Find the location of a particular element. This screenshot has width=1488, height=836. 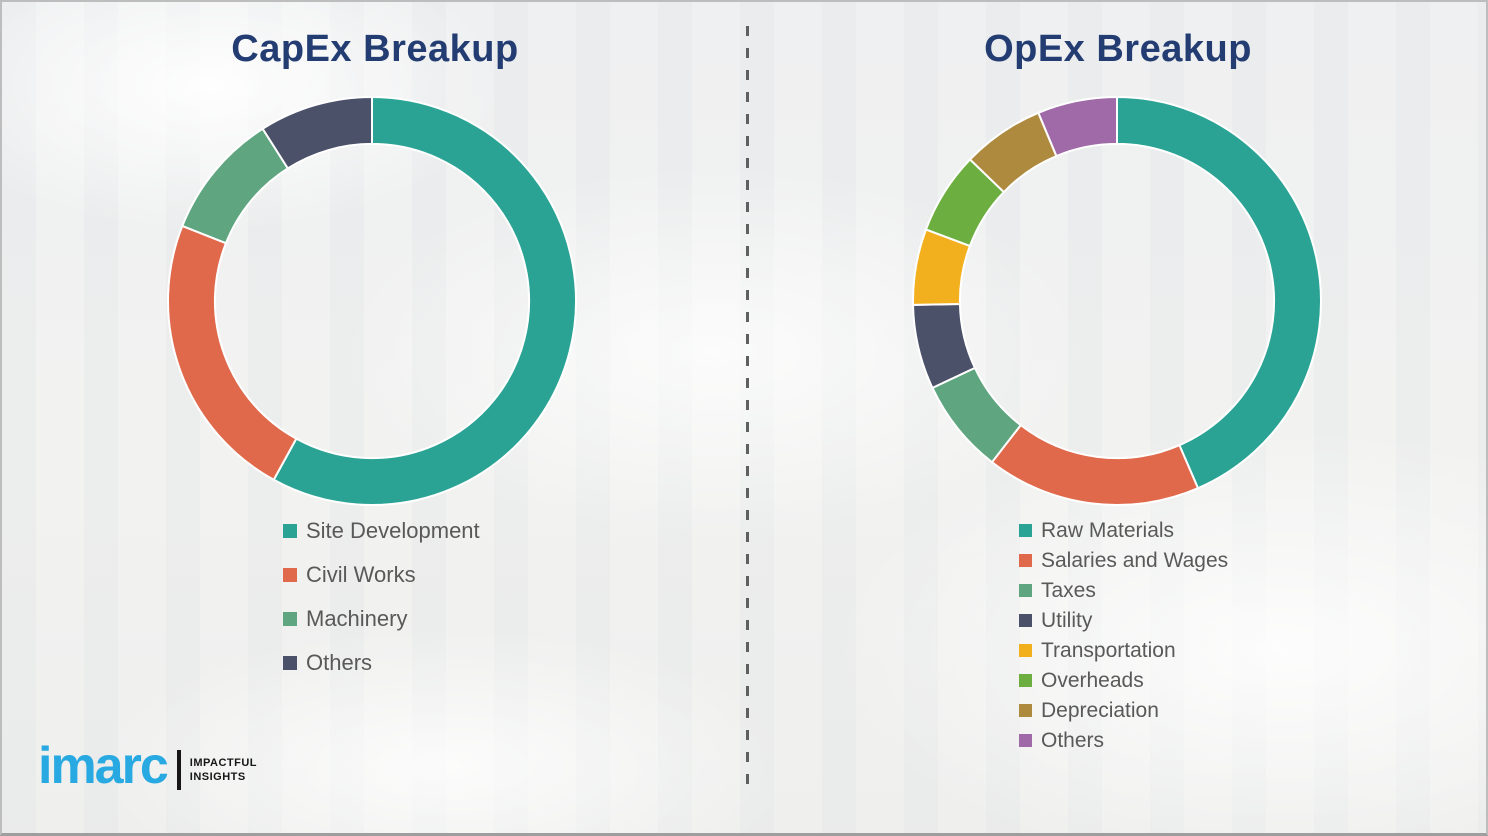

logo-tagline-line1: IMPACTFUL is located at coordinates (223, 762).